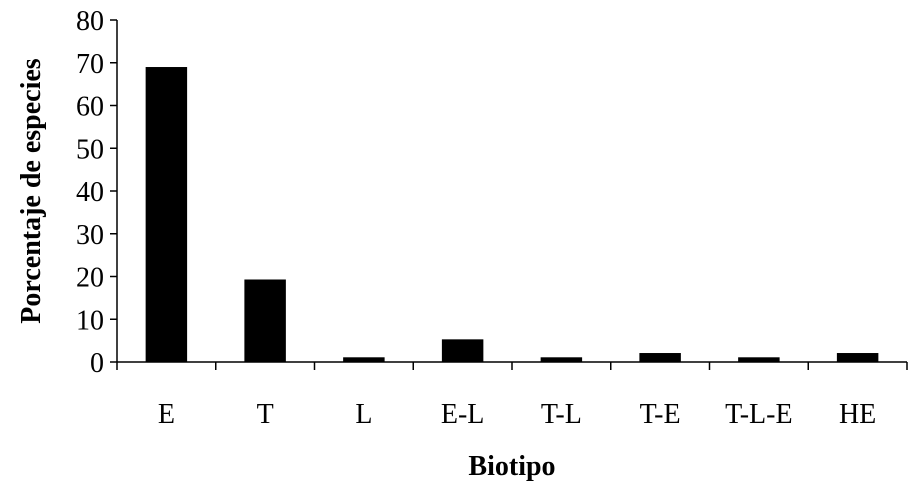  Describe the element at coordinates (758, 414) in the screenshot. I see `x-tick-label: T-L-E` at that location.